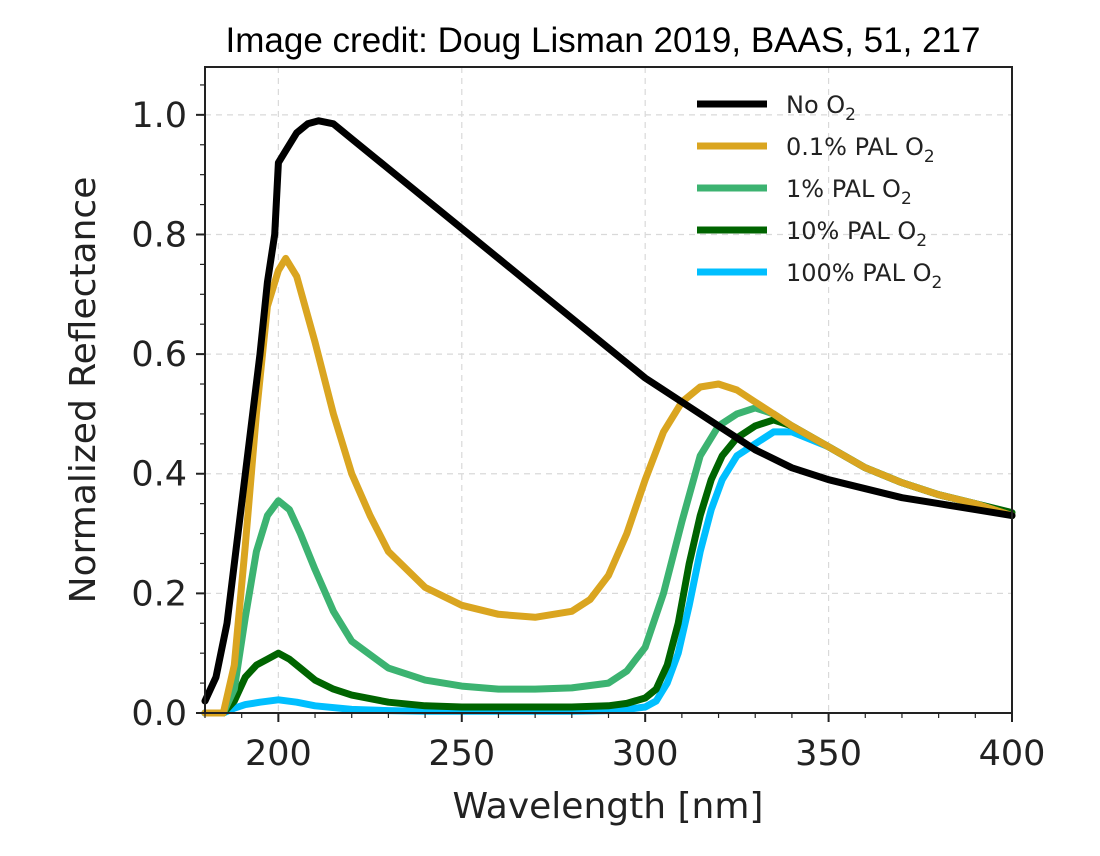 This screenshot has width=1100, height=856. I want to click on y-tick-label: 0.2, so click(159, 594).